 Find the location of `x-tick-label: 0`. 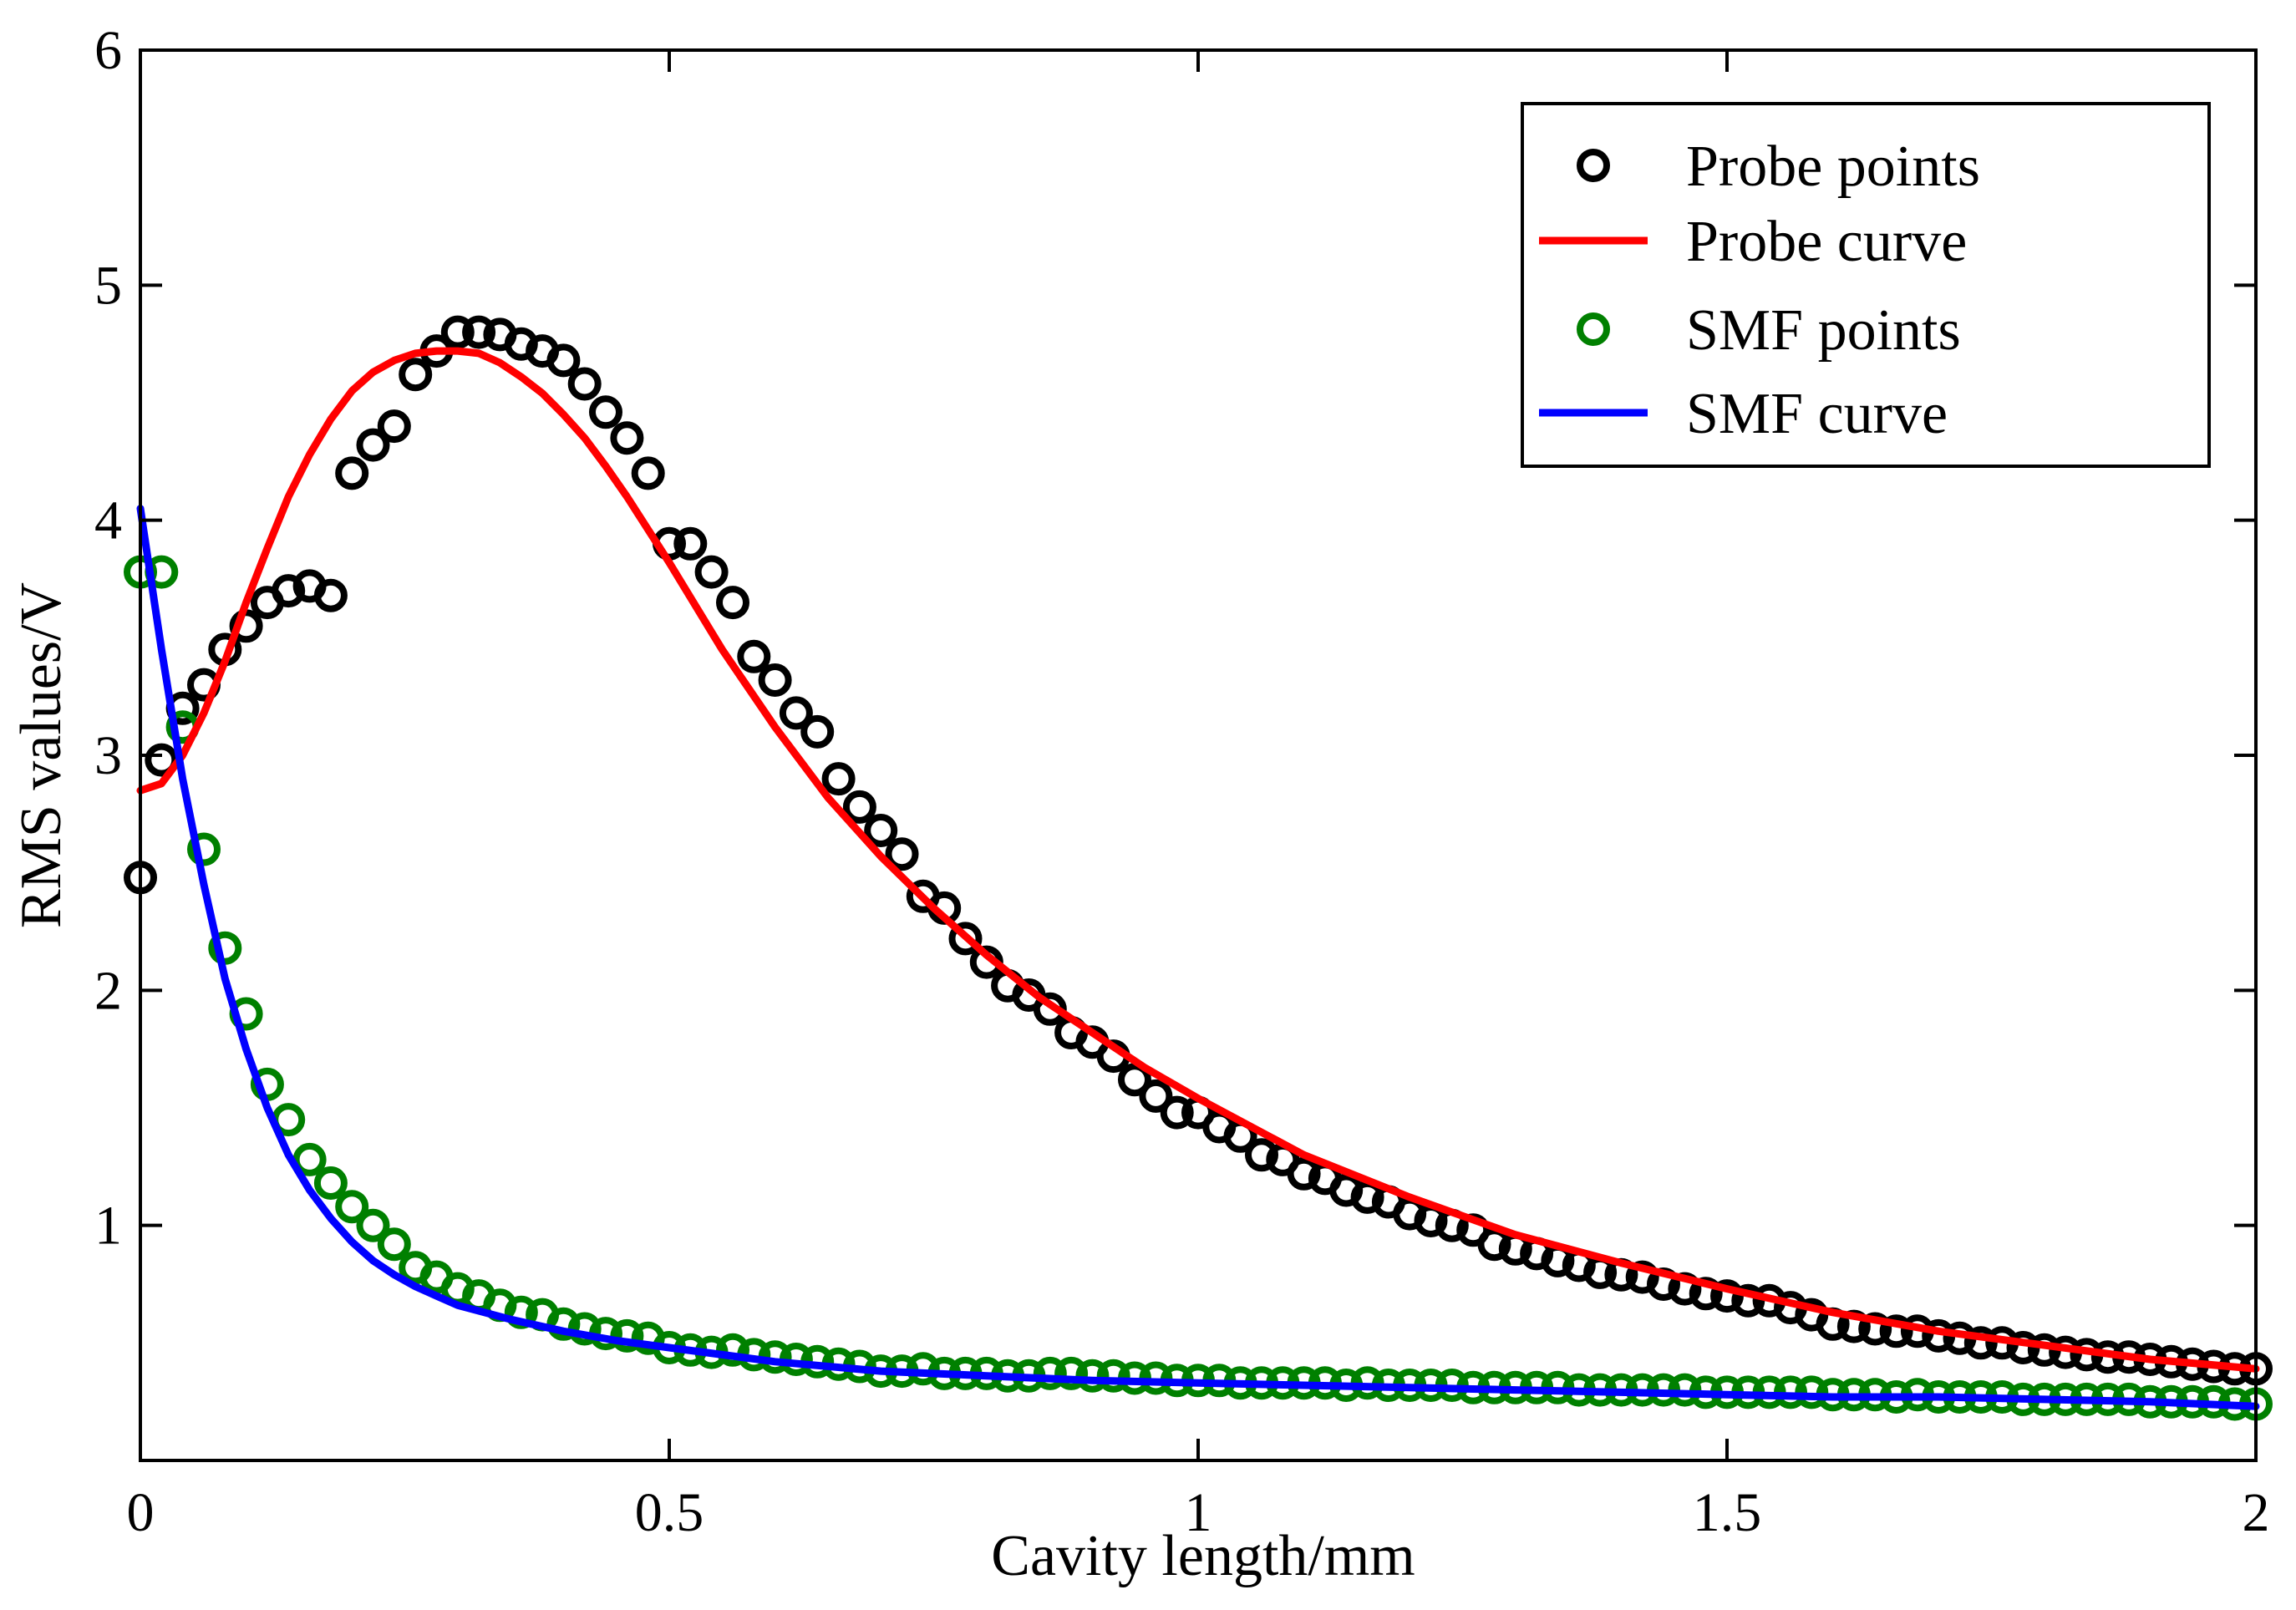

x-tick-label: 0 is located at coordinates (141, 1512).